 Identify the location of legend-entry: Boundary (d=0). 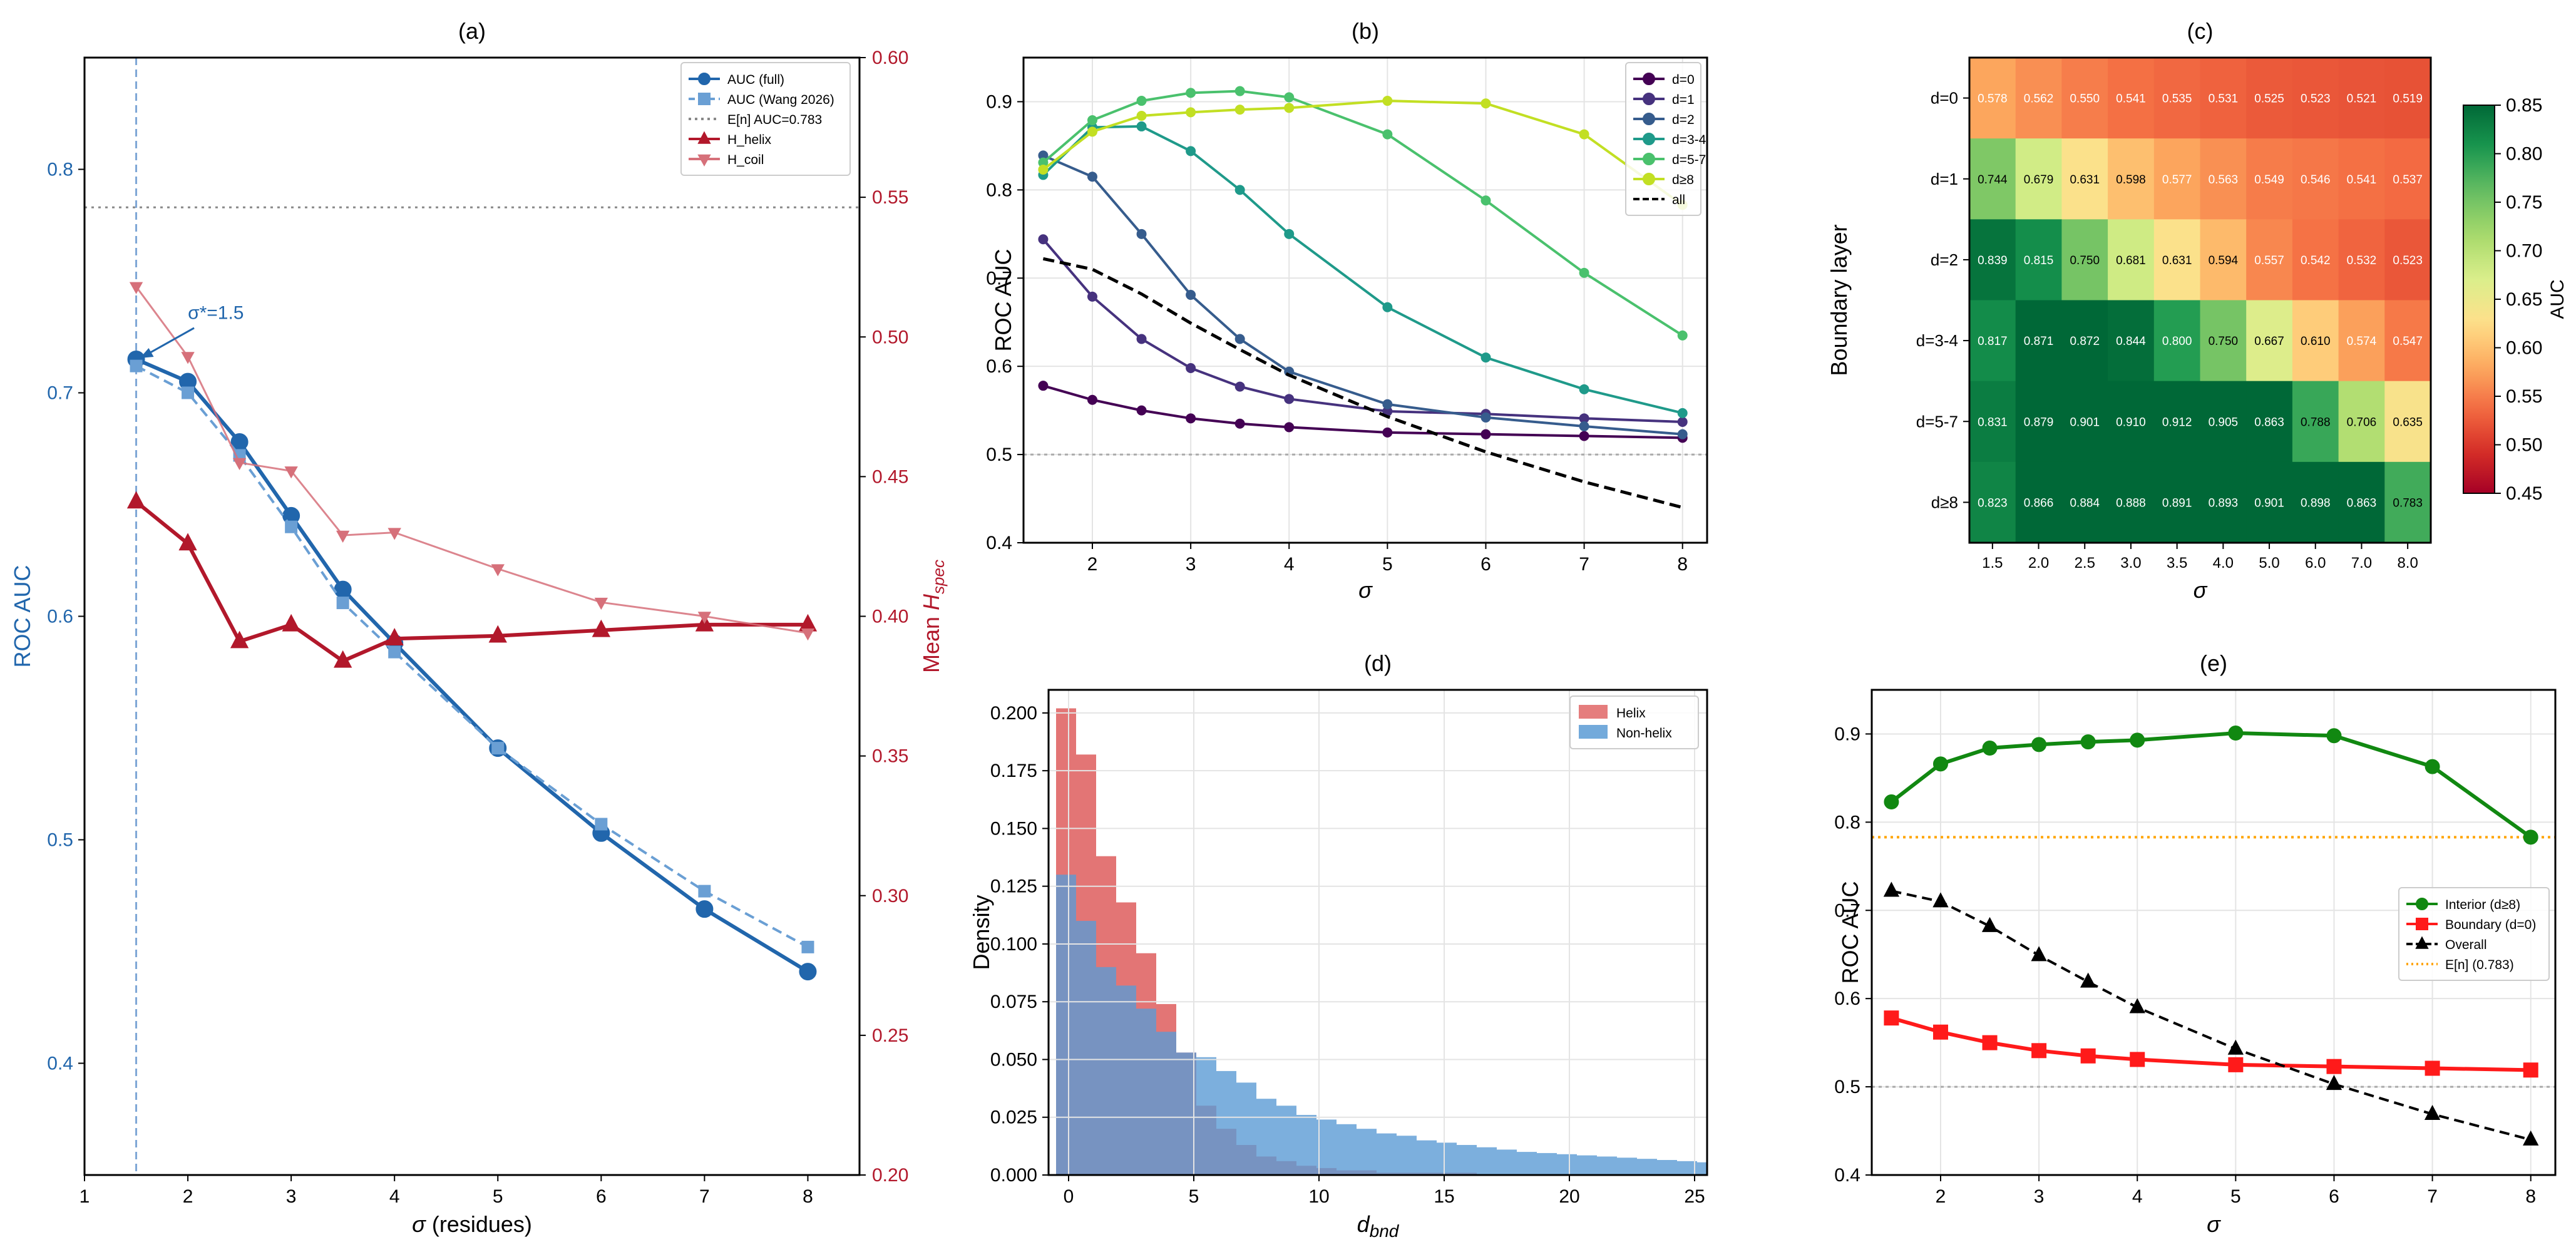
(2471, 925).